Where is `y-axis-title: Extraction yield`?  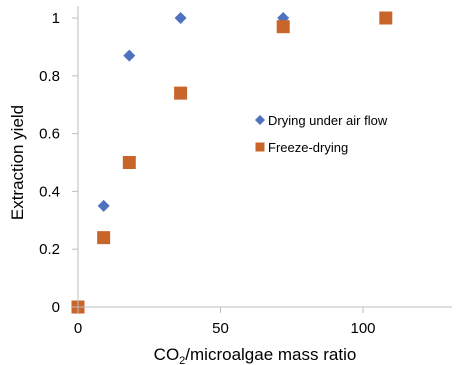 y-axis-title: Extraction yield is located at coordinates (17, 162).